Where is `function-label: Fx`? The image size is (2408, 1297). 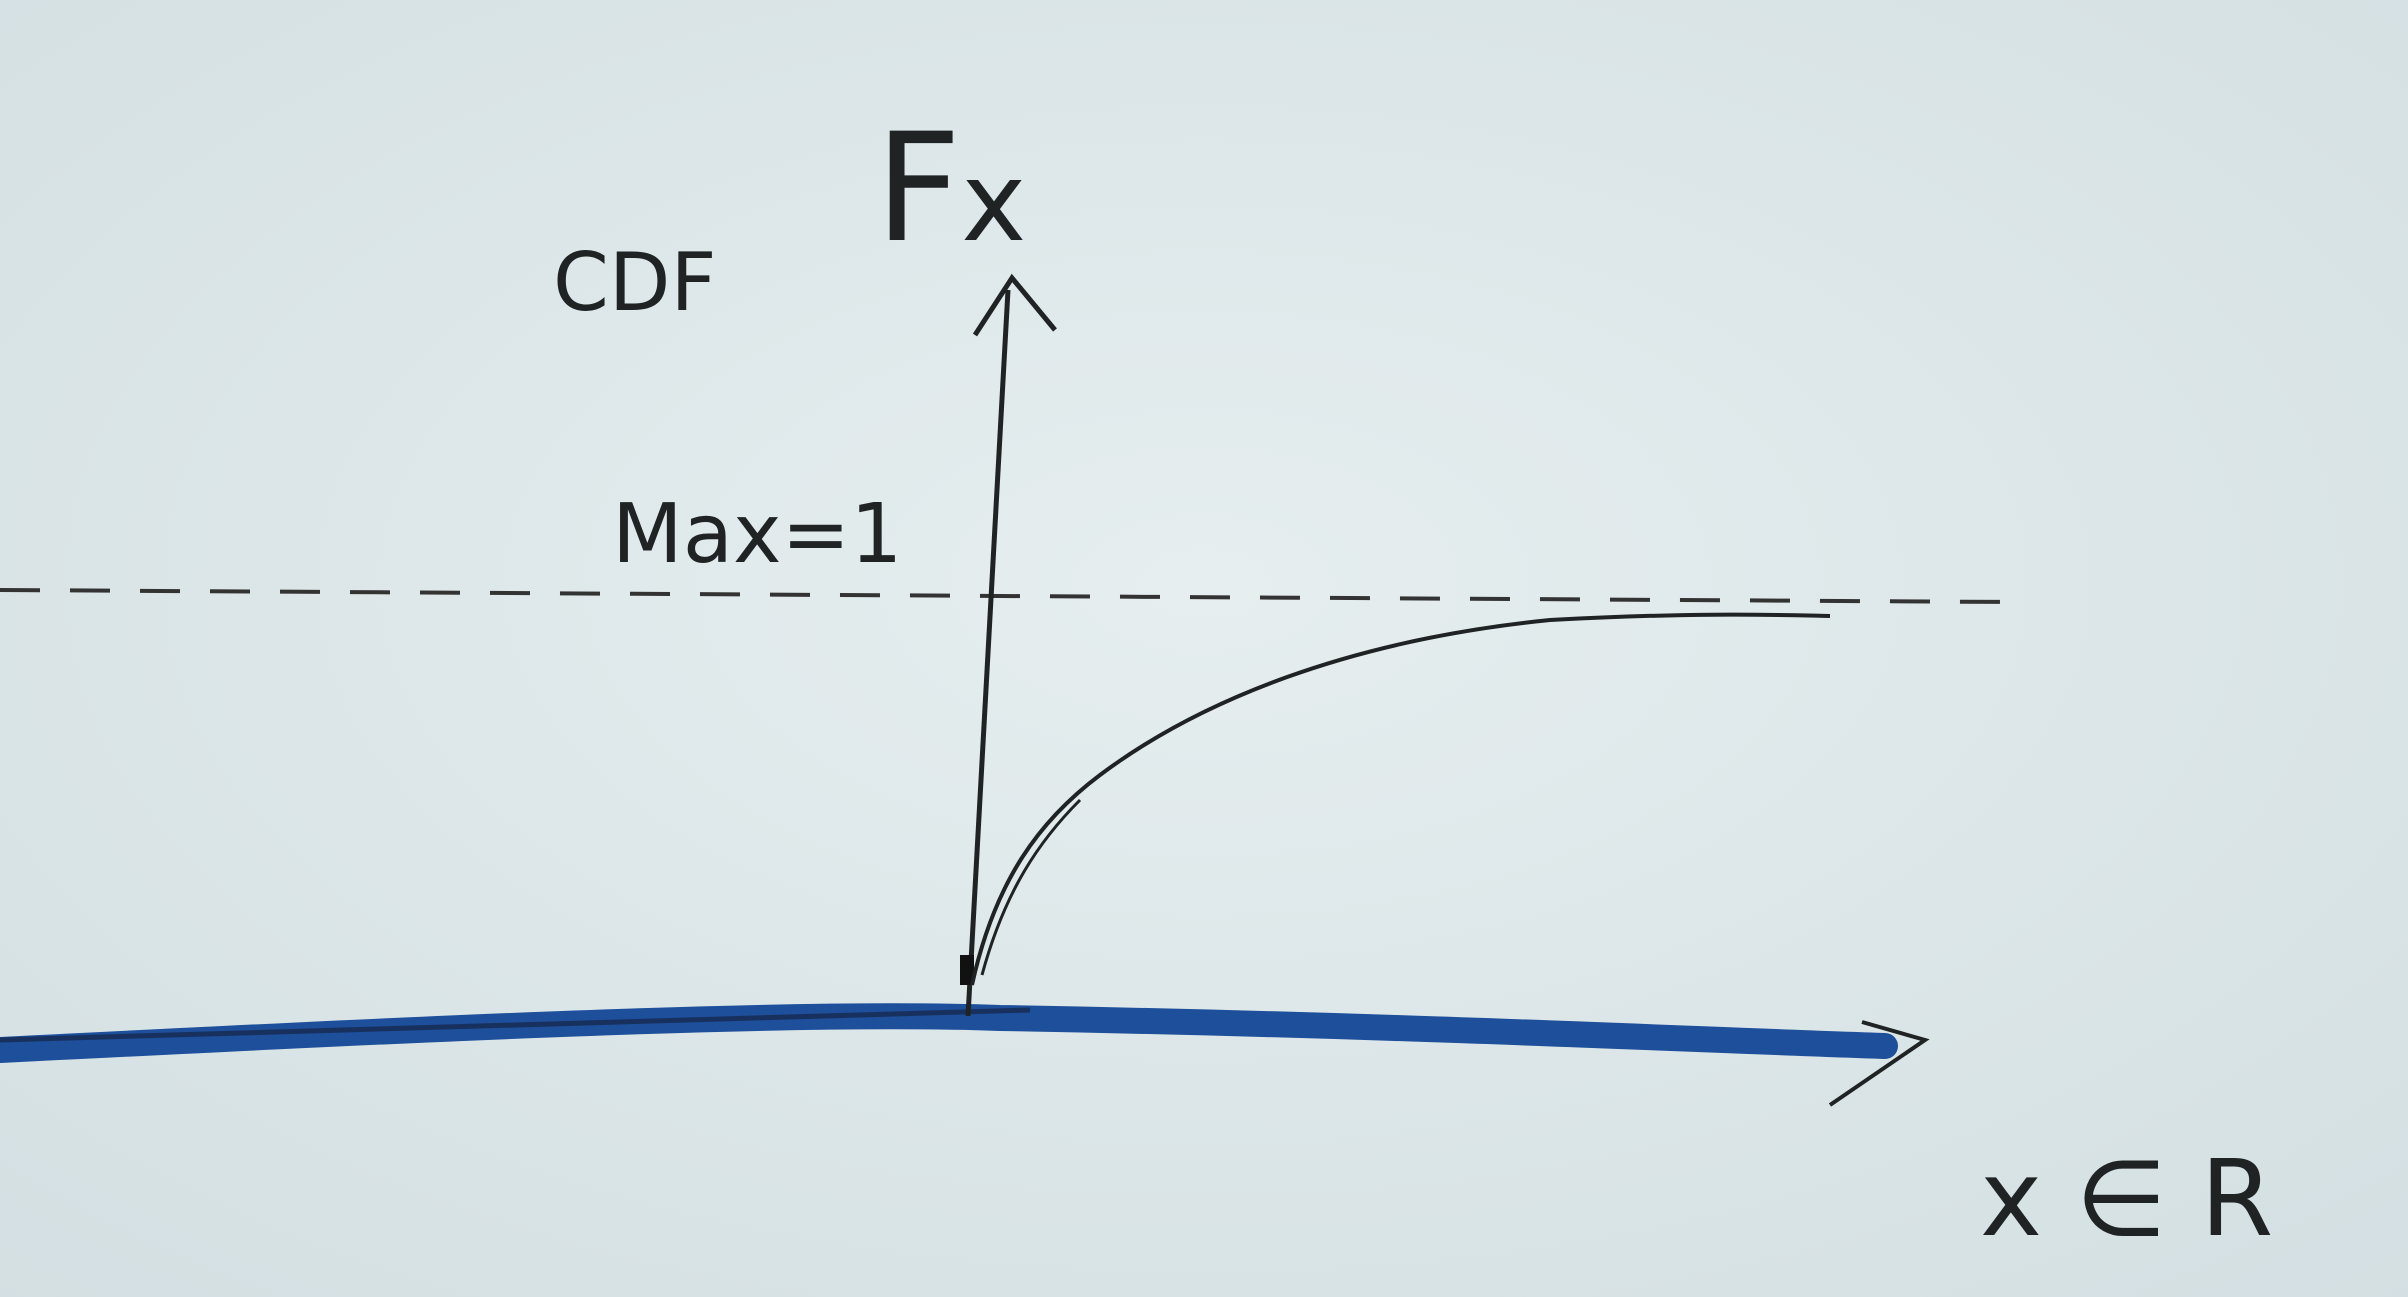 function-label: Fx is located at coordinates (950, 189).